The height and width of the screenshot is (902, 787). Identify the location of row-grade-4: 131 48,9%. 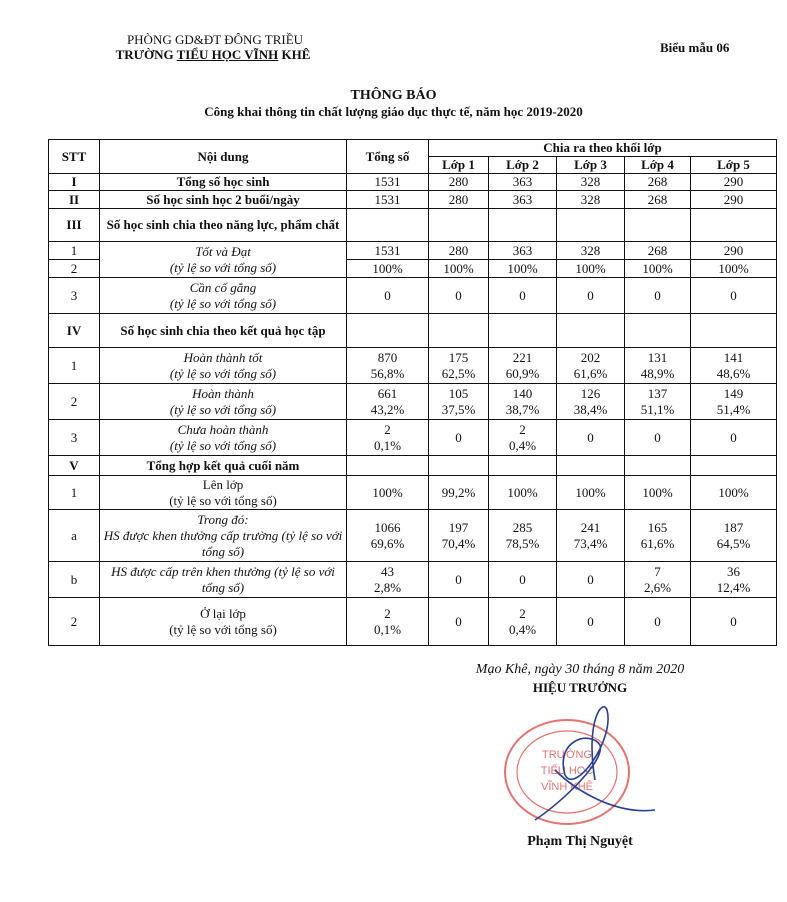
(657, 365).